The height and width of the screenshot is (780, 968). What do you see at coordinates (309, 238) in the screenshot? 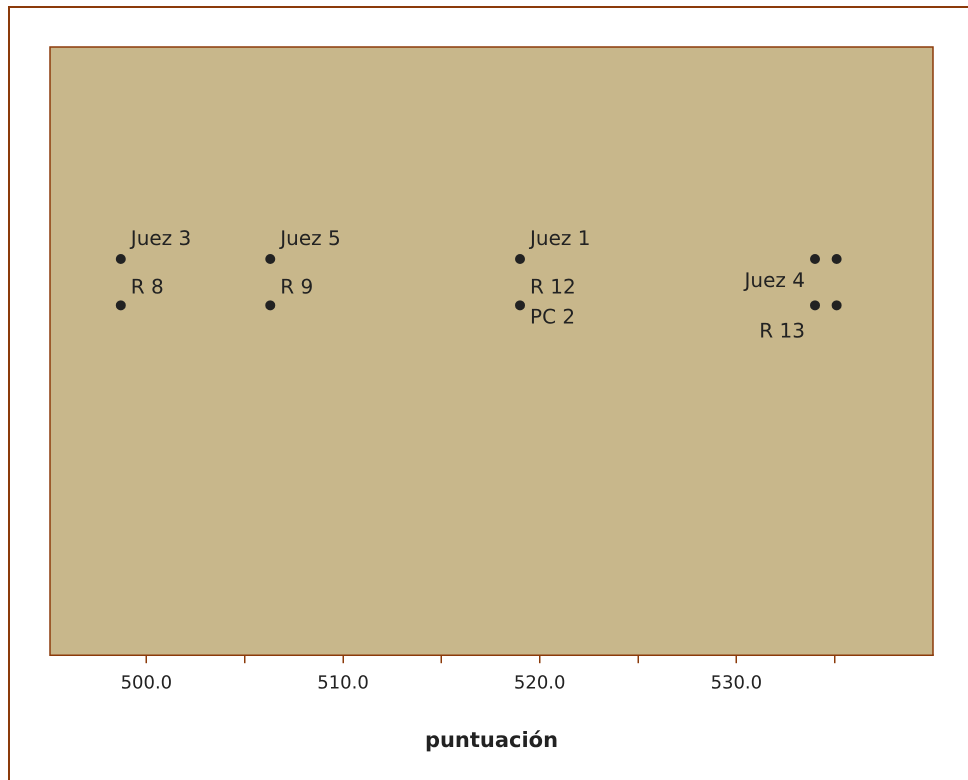
I see `annotation: Juez 5` at bounding box center [309, 238].